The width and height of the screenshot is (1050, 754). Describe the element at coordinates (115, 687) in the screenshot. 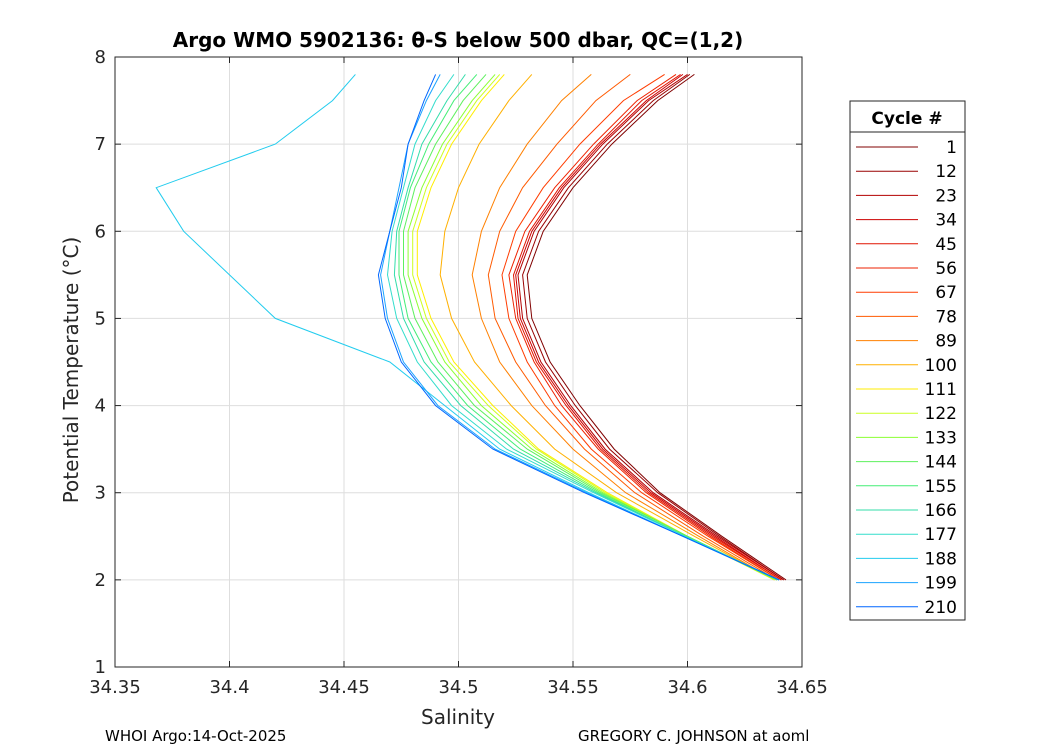

I see `x-tick-label: 34.35` at that location.